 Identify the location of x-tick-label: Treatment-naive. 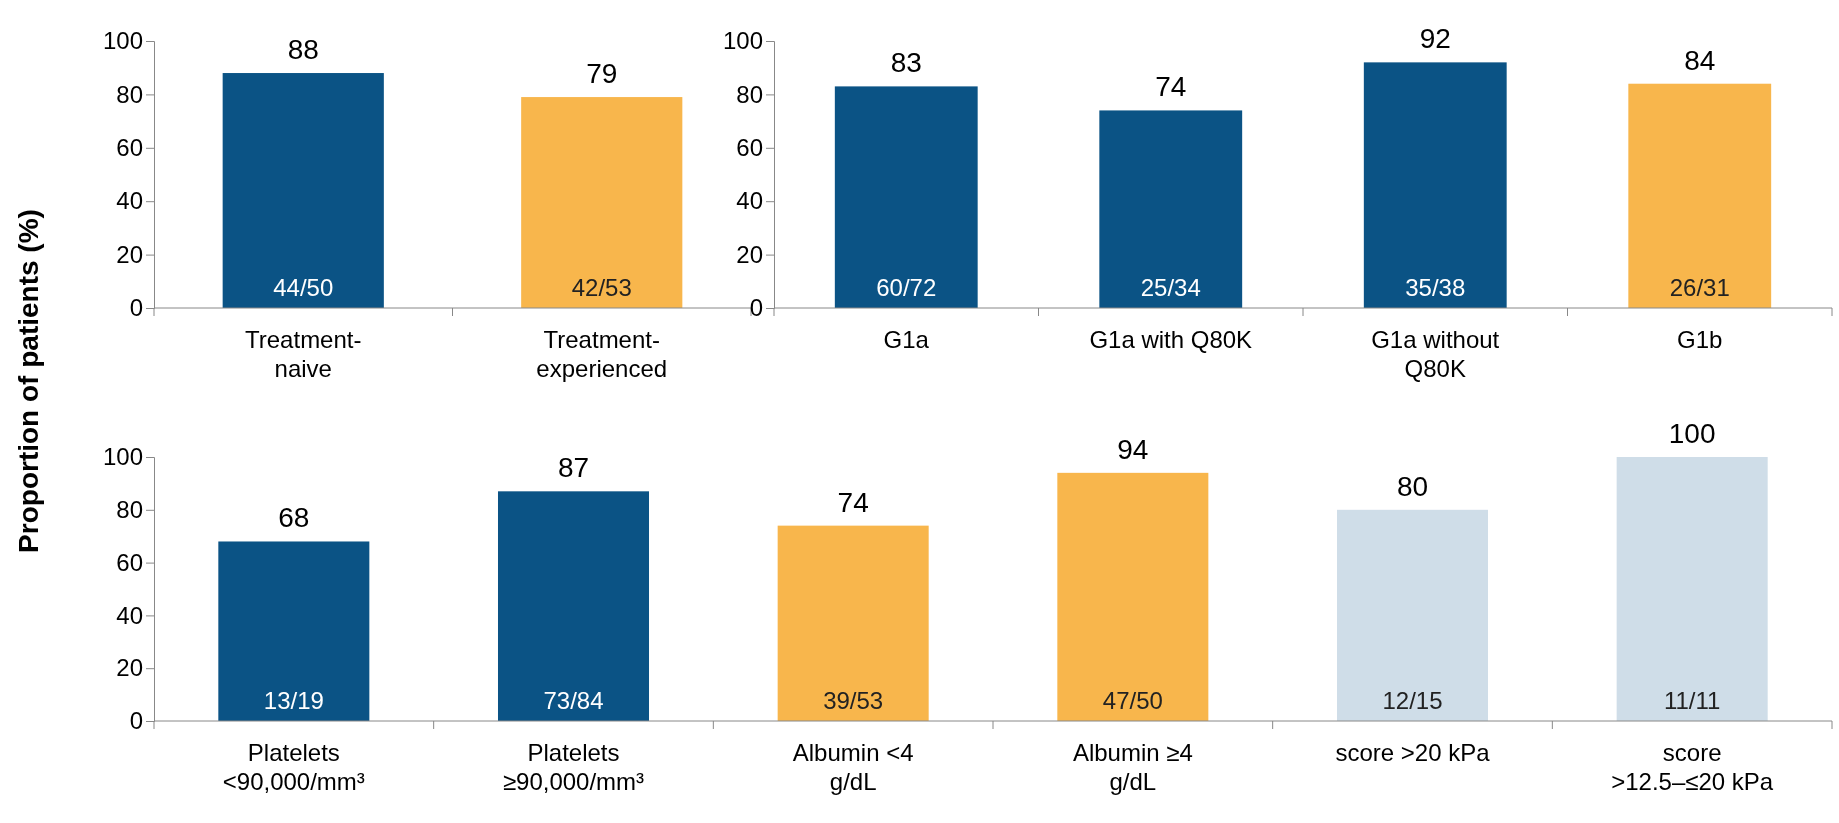
(303, 354).